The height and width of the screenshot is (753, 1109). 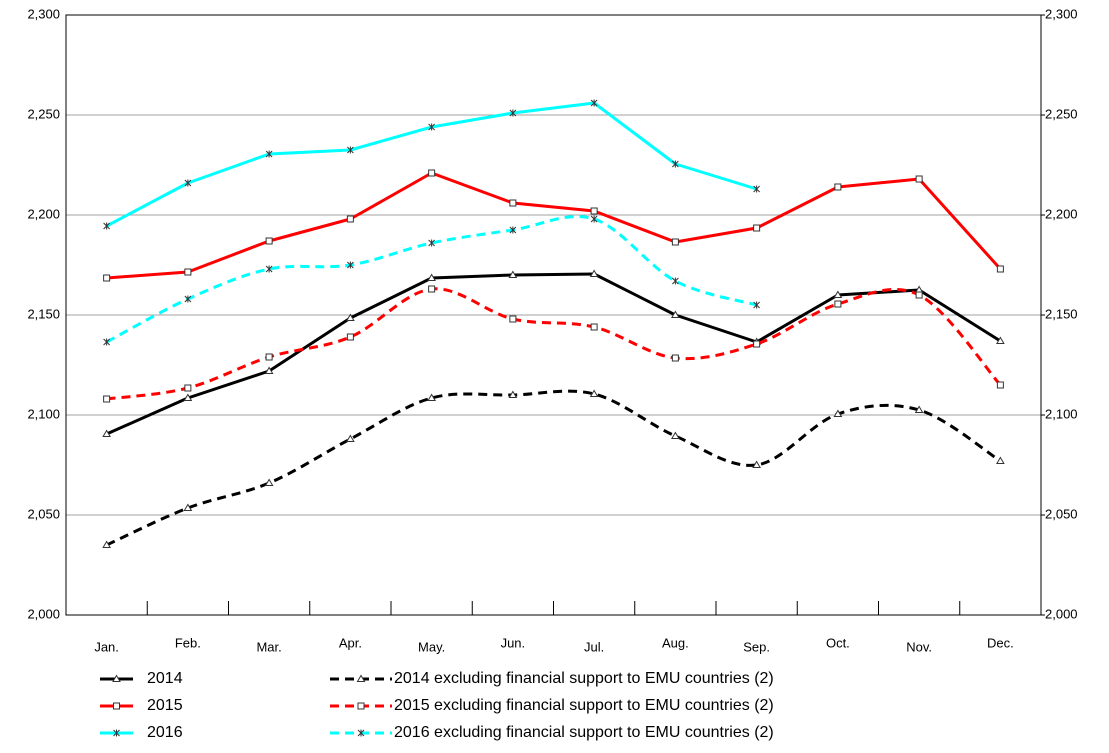 What do you see at coordinates (43, 213) in the screenshot?
I see `y-tick-label: 2,200` at bounding box center [43, 213].